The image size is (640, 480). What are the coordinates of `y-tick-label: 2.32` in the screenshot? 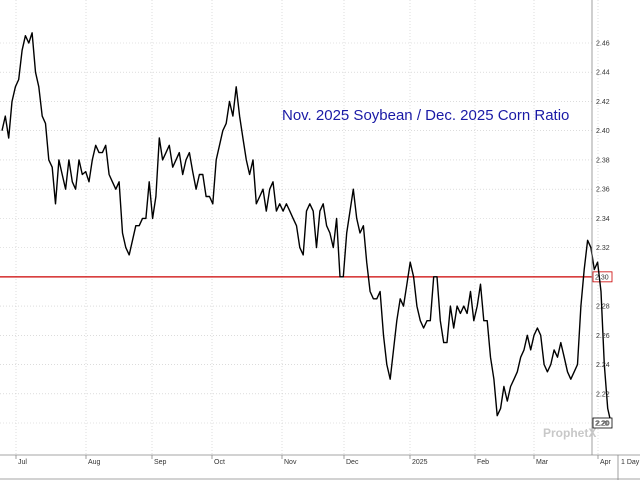 It's located at (603, 248).